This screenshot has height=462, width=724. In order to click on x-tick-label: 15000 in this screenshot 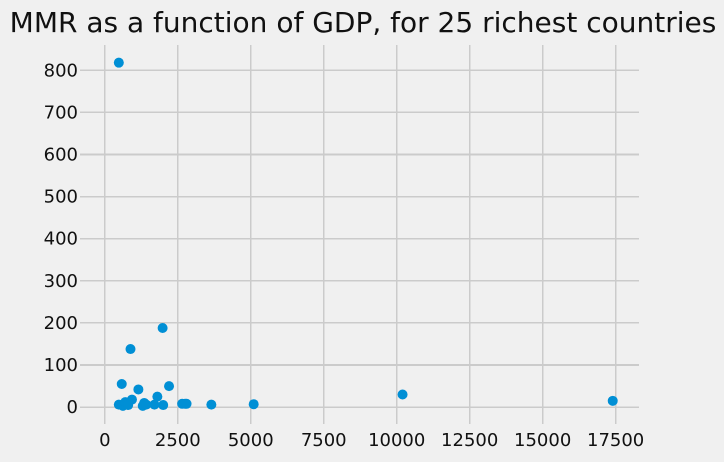, I will do `click(542, 440)`.